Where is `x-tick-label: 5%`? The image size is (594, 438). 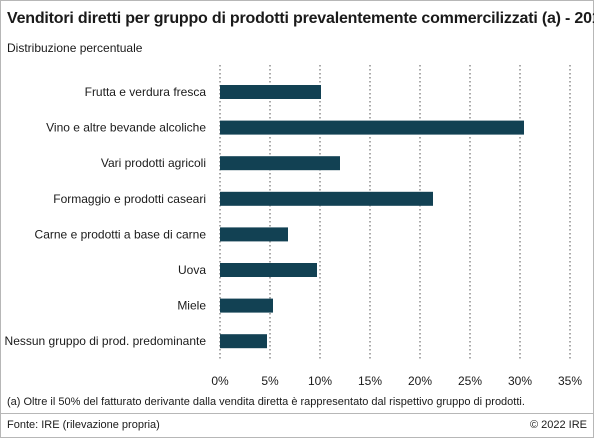 x-tick-label: 5% is located at coordinates (270, 381).